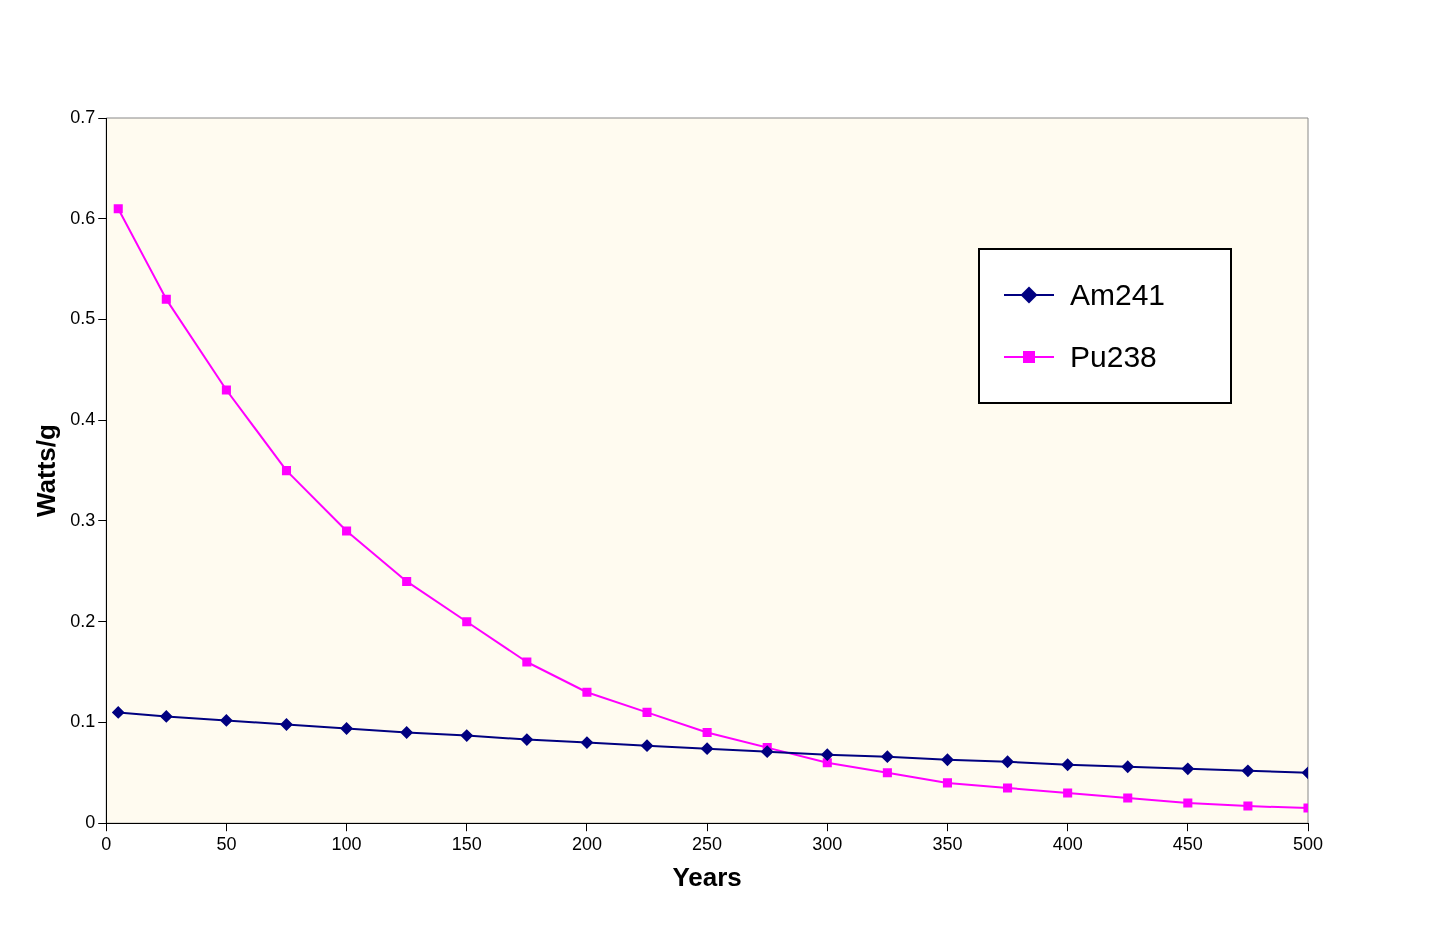 The height and width of the screenshot is (930, 1431). I want to click on x-tick-label: 300, so click(827, 843).